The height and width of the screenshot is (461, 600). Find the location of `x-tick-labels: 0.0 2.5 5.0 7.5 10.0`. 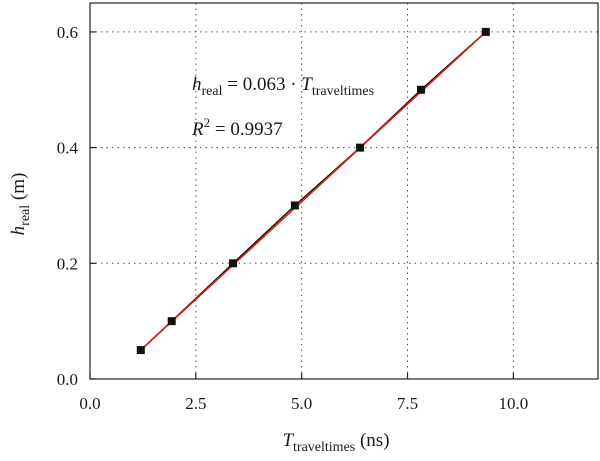

x-tick-labels: 0.0 2.5 5.0 7.5 10.0 is located at coordinates (303, 403).